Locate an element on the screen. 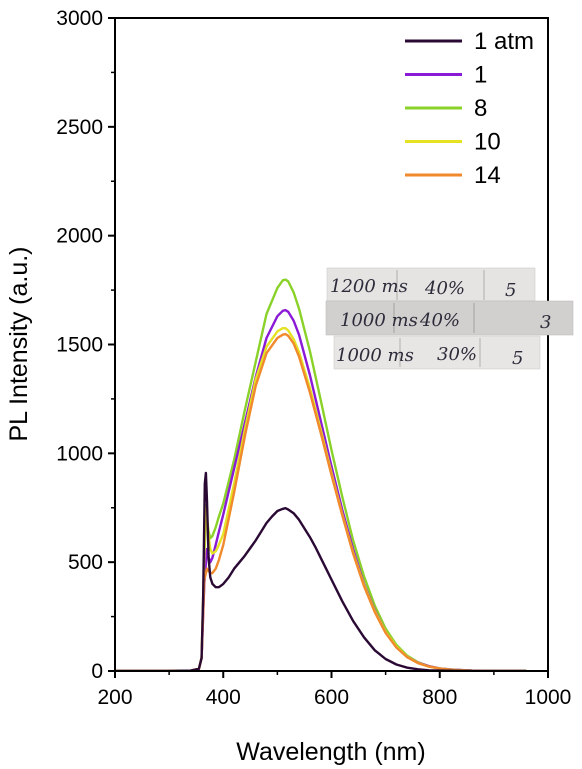 The image size is (582, 769). x-tick-label: 1000 is located at coordinates (548, 697).